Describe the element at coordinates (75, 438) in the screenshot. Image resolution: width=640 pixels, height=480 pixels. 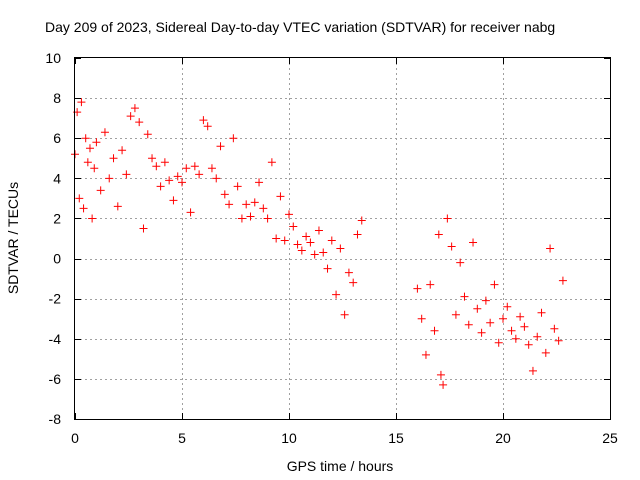
I see `x-tick-label: 0` at that location.